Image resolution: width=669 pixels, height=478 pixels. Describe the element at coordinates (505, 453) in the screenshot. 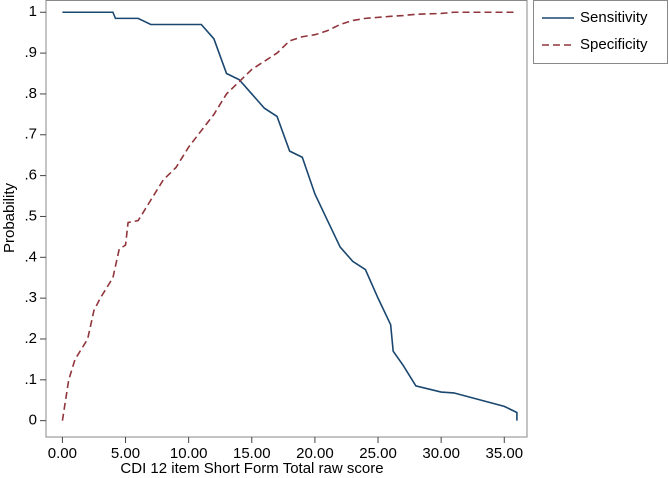

I see `x-tick-label: 35.00` at that location.